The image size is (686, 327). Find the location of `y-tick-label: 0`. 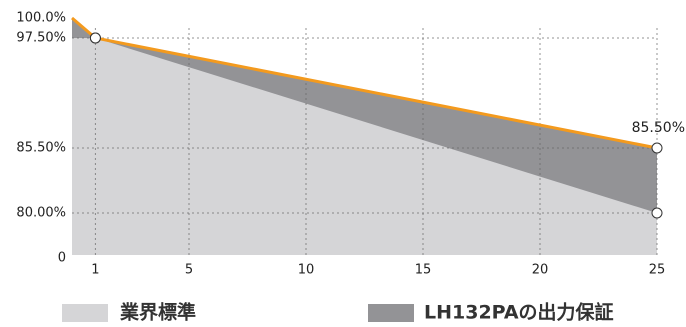

y-tick-label: 0 is located at coordinates (62, 258).